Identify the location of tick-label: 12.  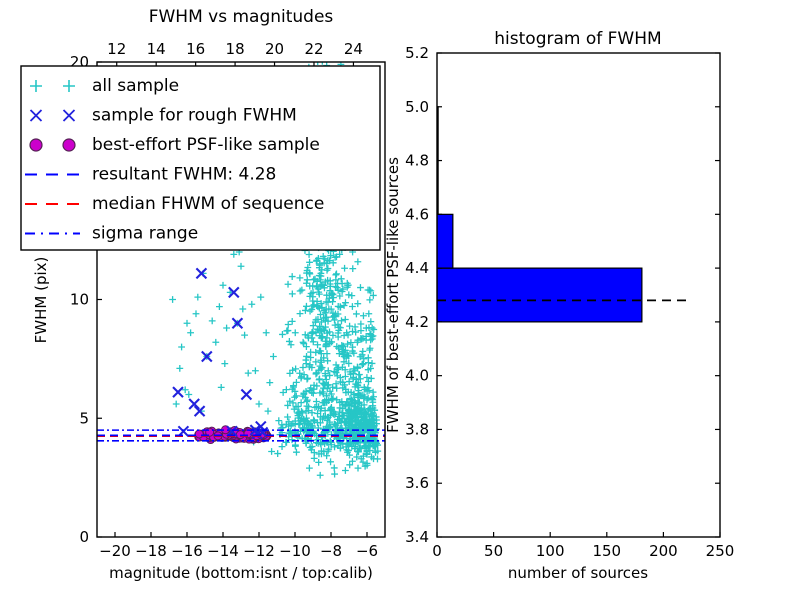
(116, 49).